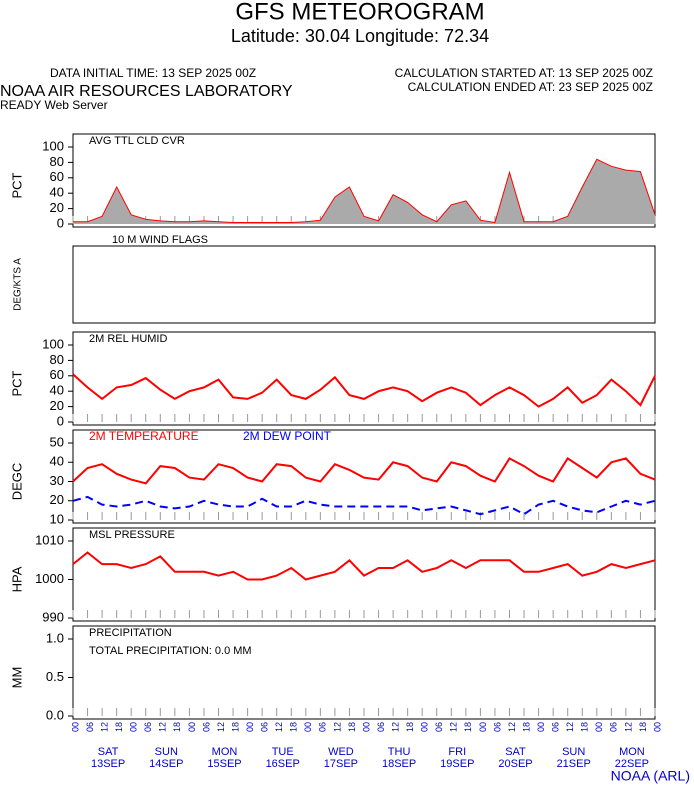 This screenshot has width=694, height=788. What do you see at coordinates (399, 764) in the screenshot?
I see `date-label: 18SEP` at bounding box center [399, 764].